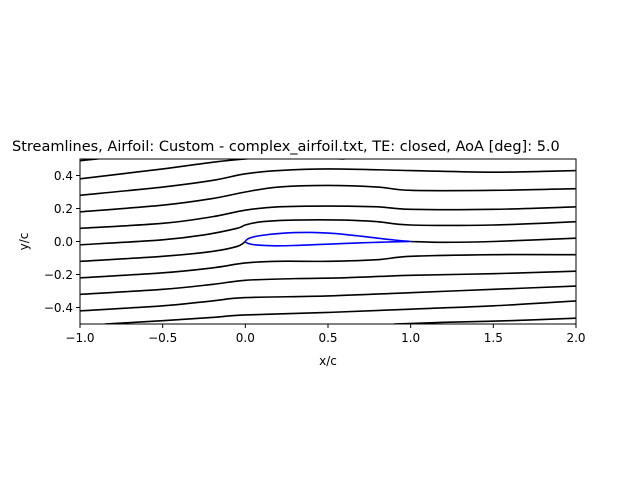 The height and width of the screenshot is (478, 640). What do you see at coordinates (327, 338) in the screenshot?
I see `x-tick-label: 0.5` at bounding box center [327, 338].